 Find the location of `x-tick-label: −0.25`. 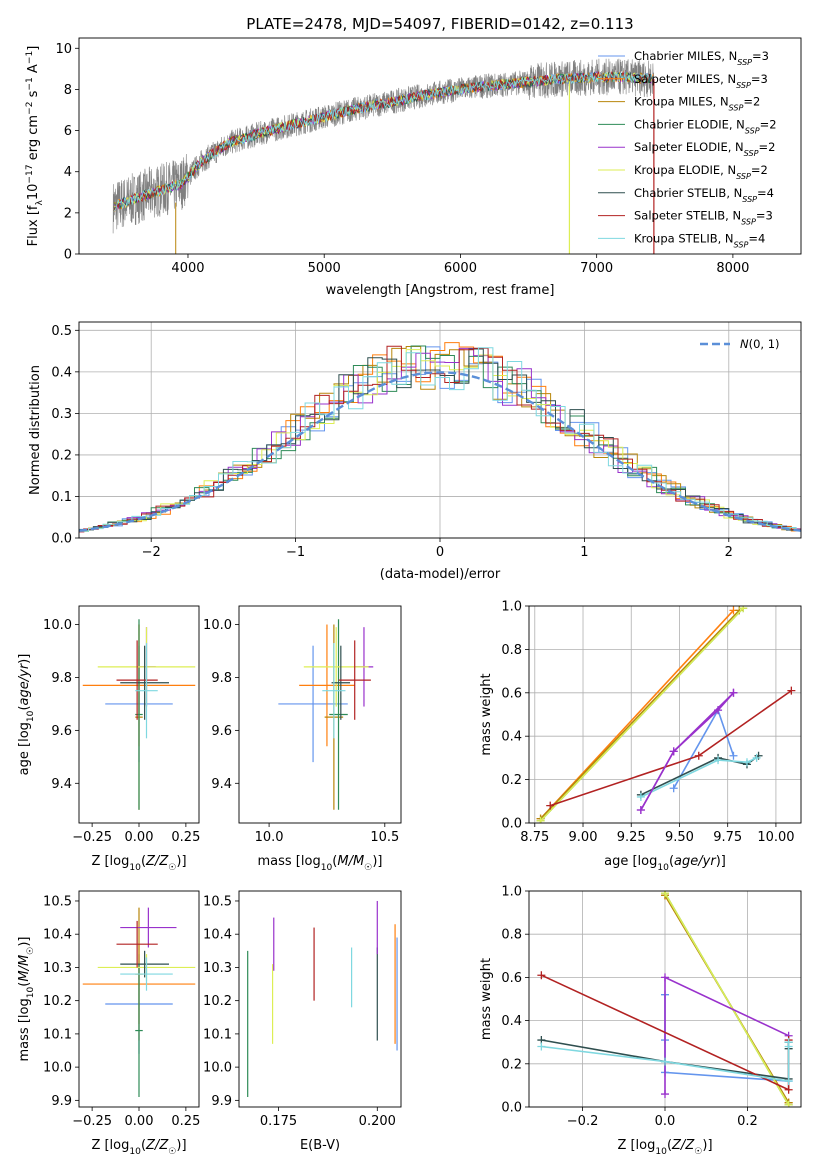

x-tick-label: −0.25 is located at coordinates (92, 1121).